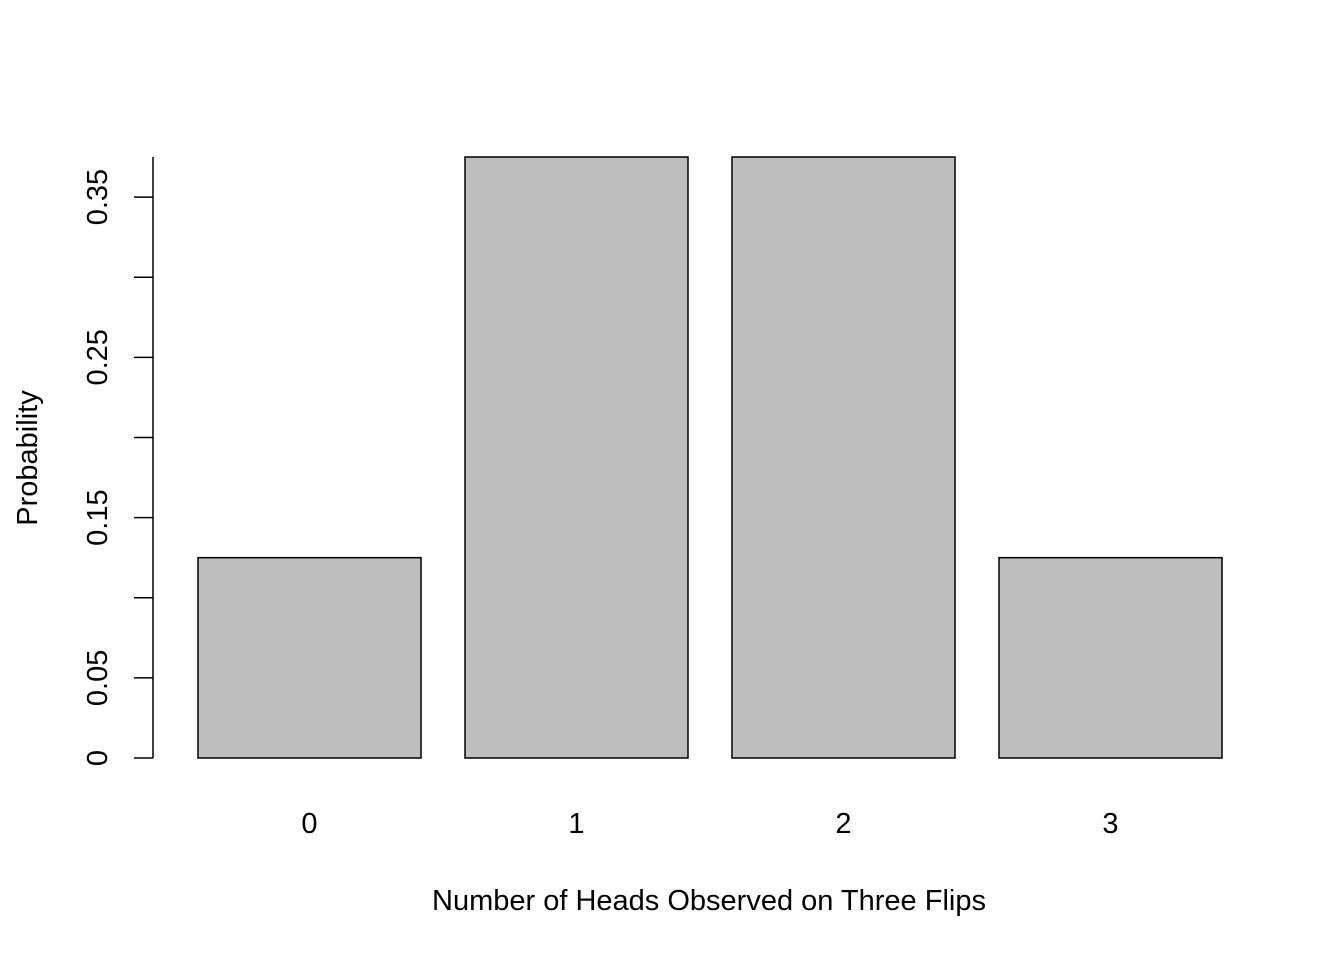  I want to click on x-category-labels: 0 1 2 3, so click(709, 824).